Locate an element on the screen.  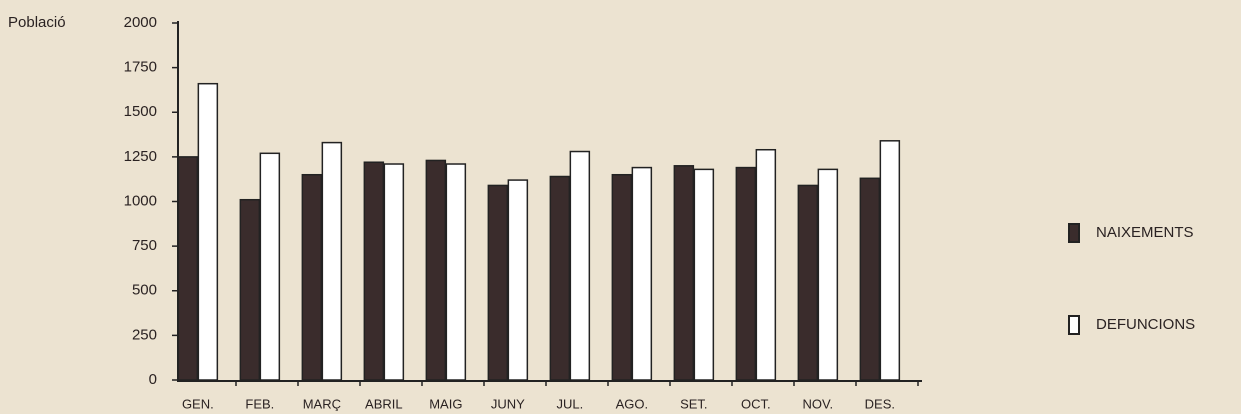
y-tick-label: 1500 is located at coordinates (140, 111).